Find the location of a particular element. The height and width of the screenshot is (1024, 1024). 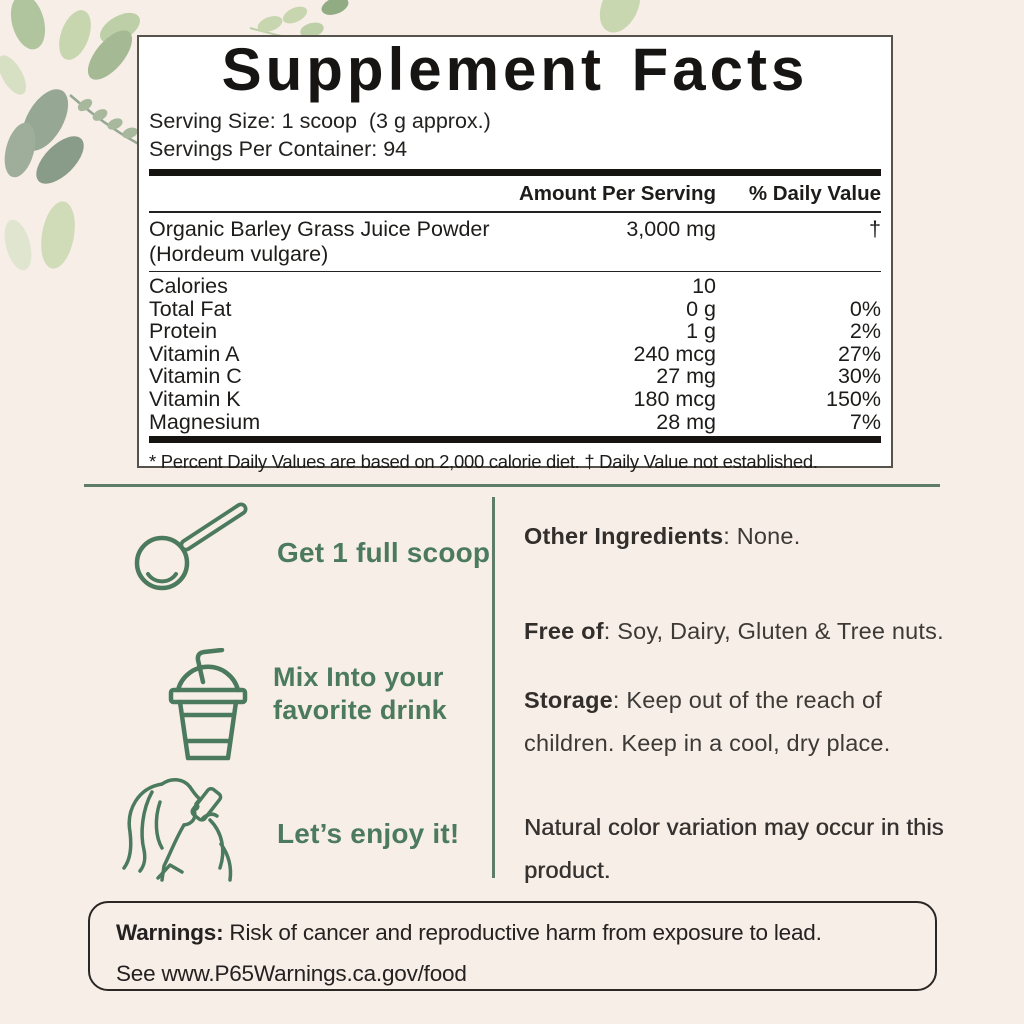

warnings-line2: See www.P65Warnings.ca.gov/food is located at coordinates (291, 973).